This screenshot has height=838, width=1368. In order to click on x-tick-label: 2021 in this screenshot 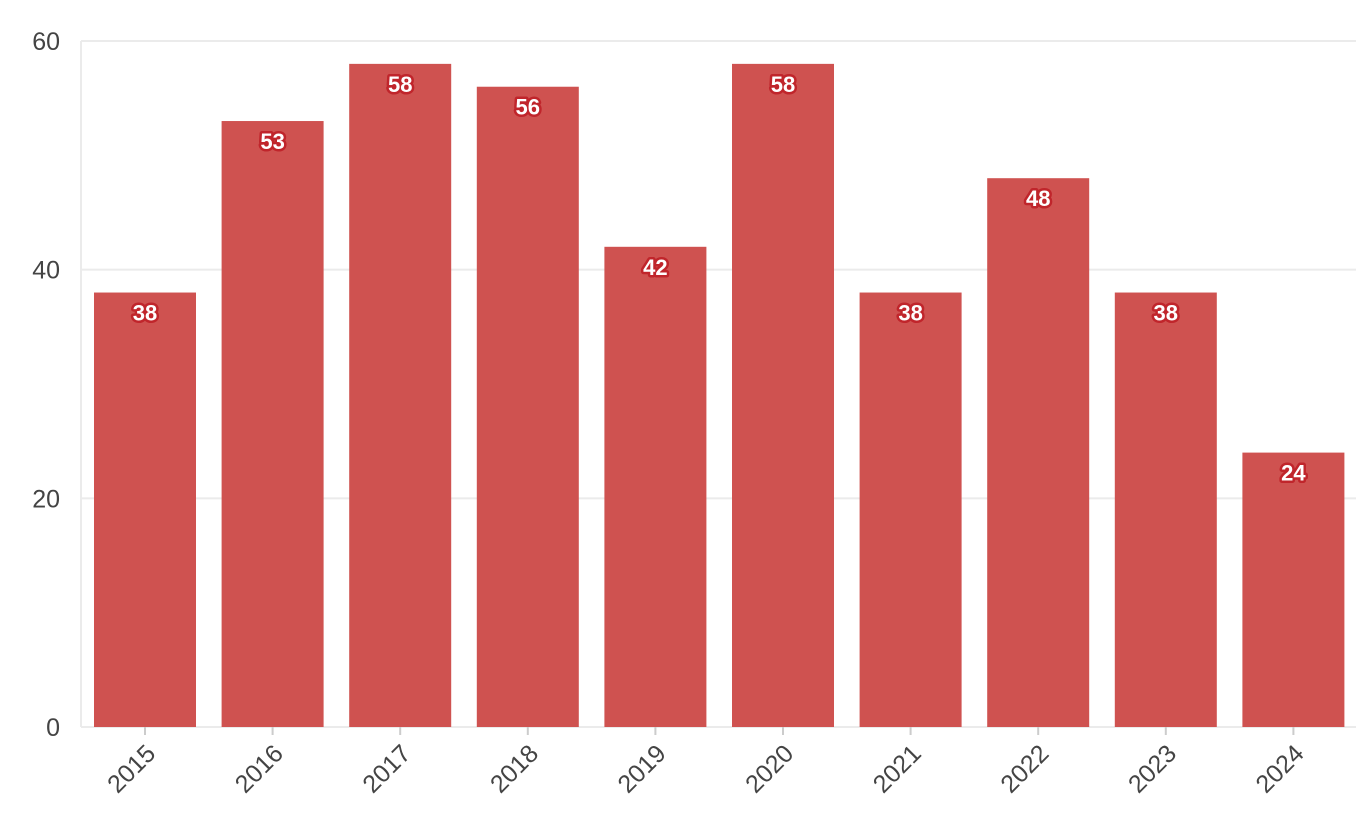, I will do `click(897, 768)`.